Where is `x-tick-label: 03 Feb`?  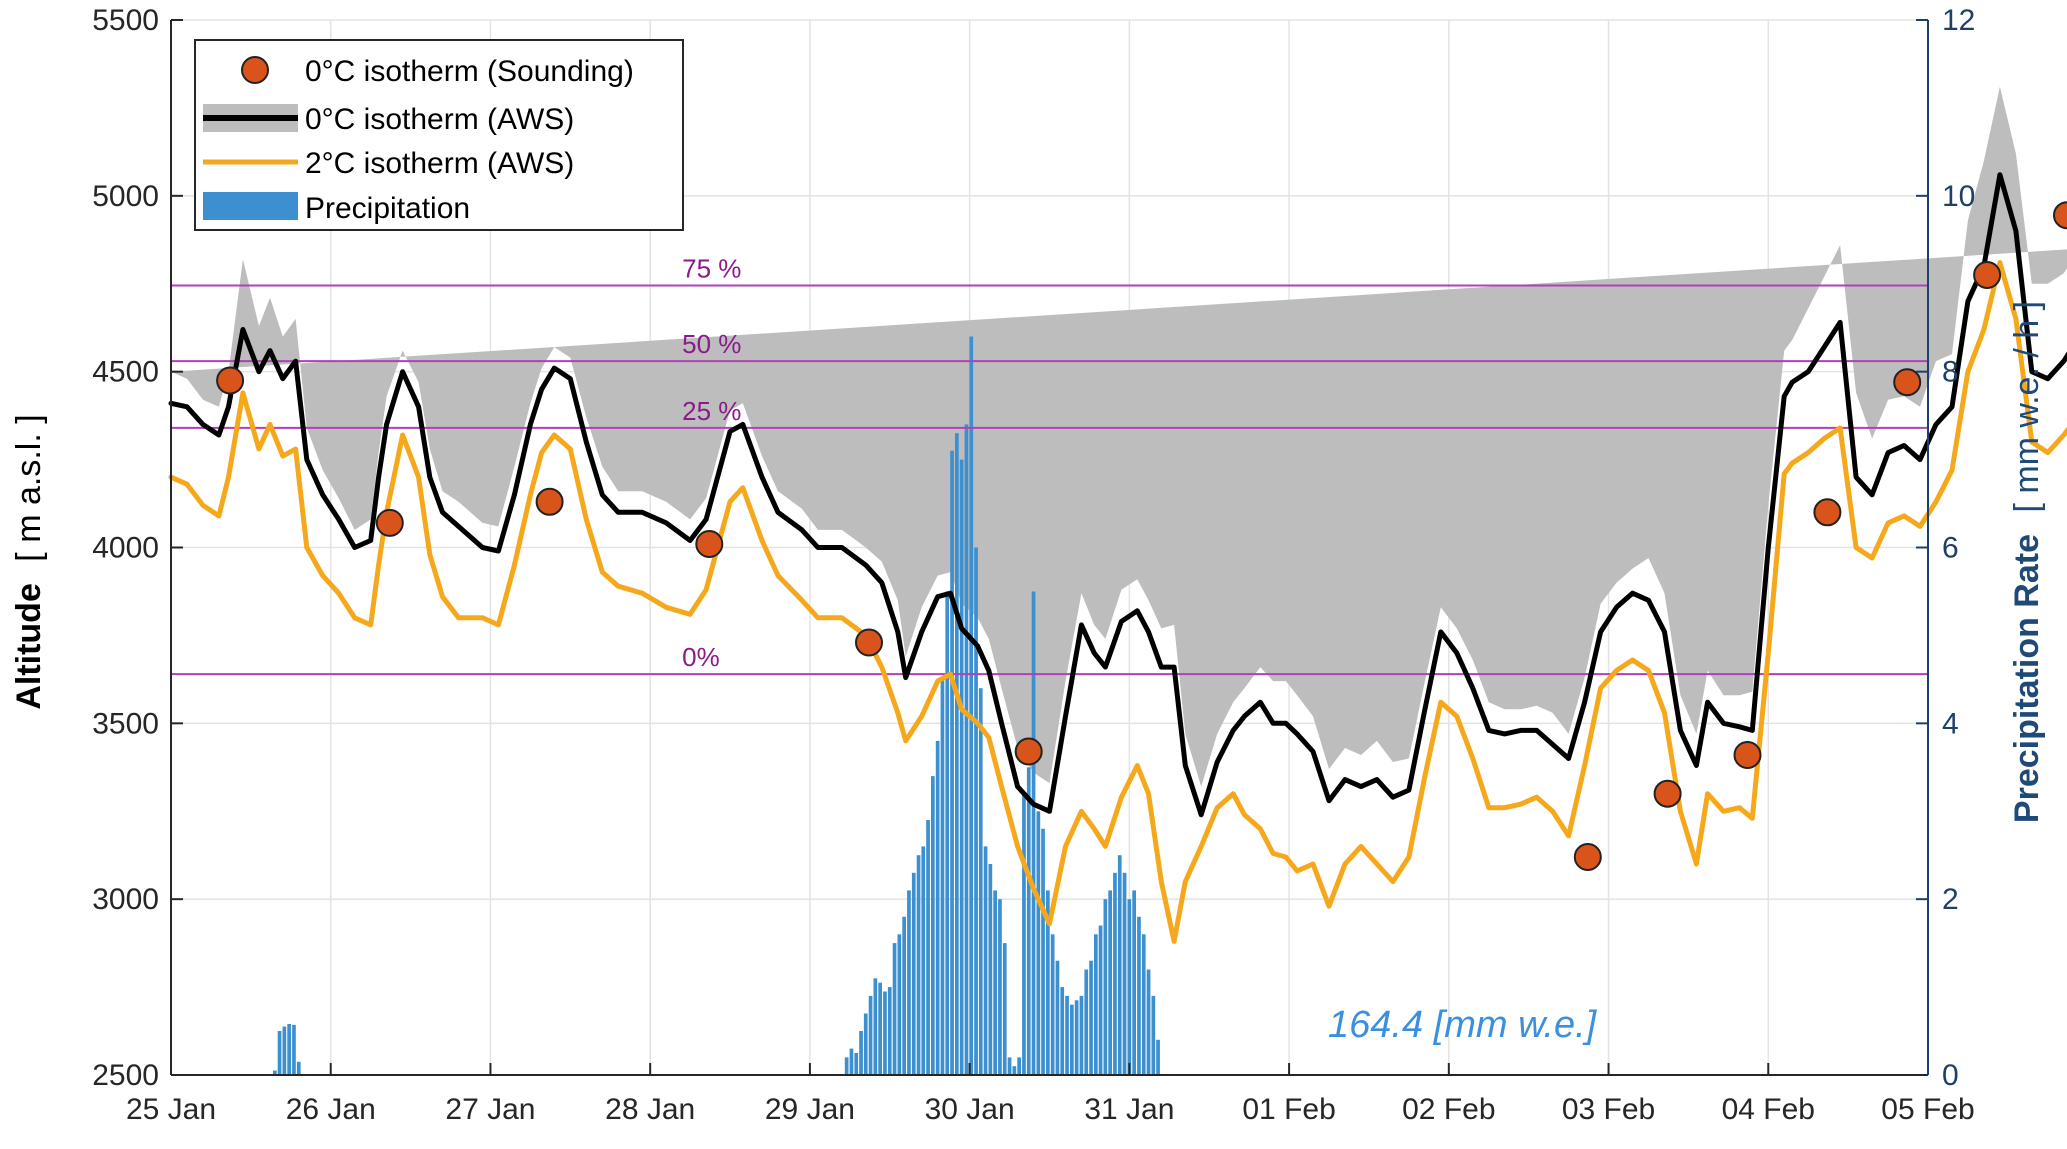 x-tick-label: 03 Feb is located at coordinates (1608, 1109).